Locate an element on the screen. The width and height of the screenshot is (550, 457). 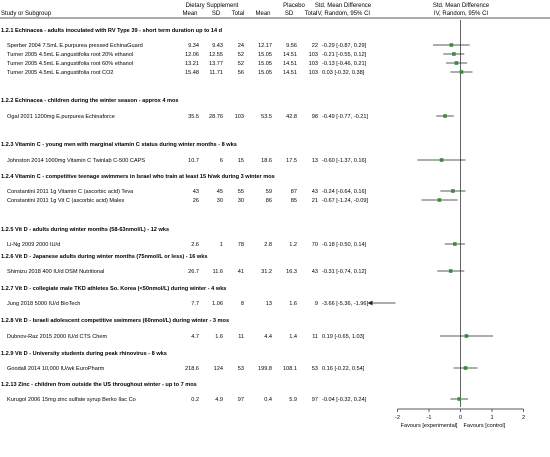
favours-left-label: Favours [experimental] is located at coordinates (429, 426).